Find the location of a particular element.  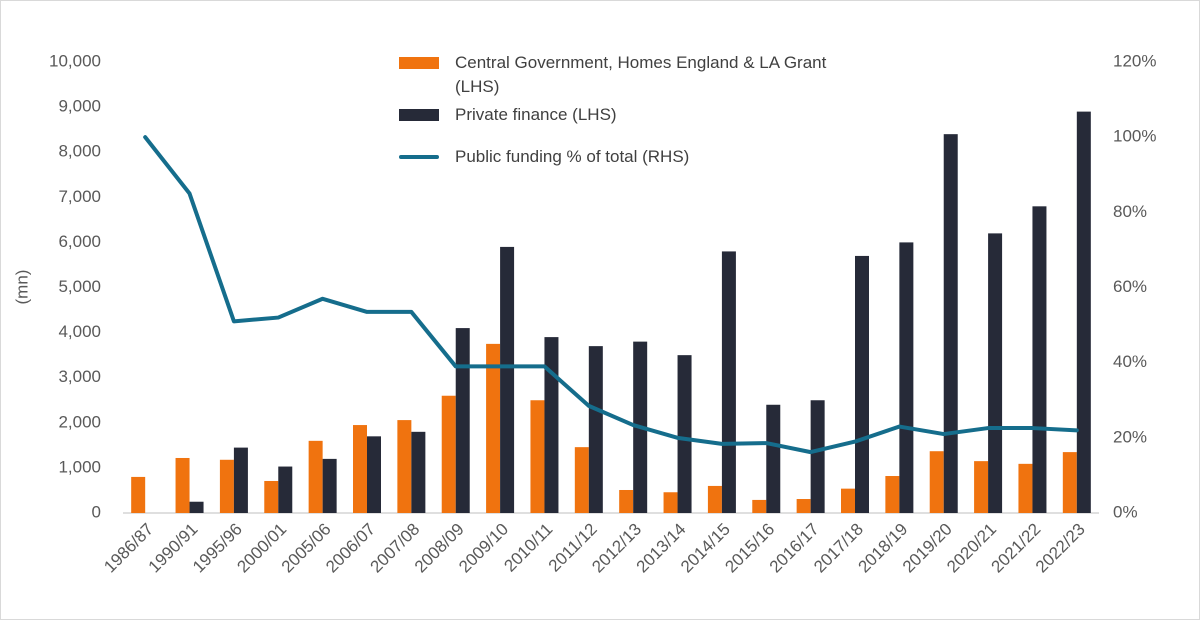

y-tick-label: 10,000 is located at coordinates (75, 60).